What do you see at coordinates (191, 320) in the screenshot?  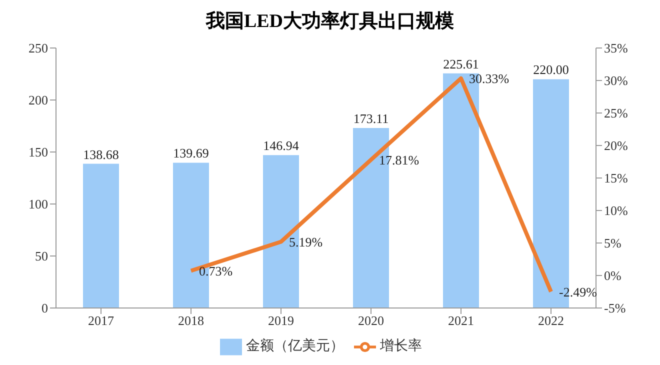 I see `x-tick-label: 2018` at bounding box center [191, 320].